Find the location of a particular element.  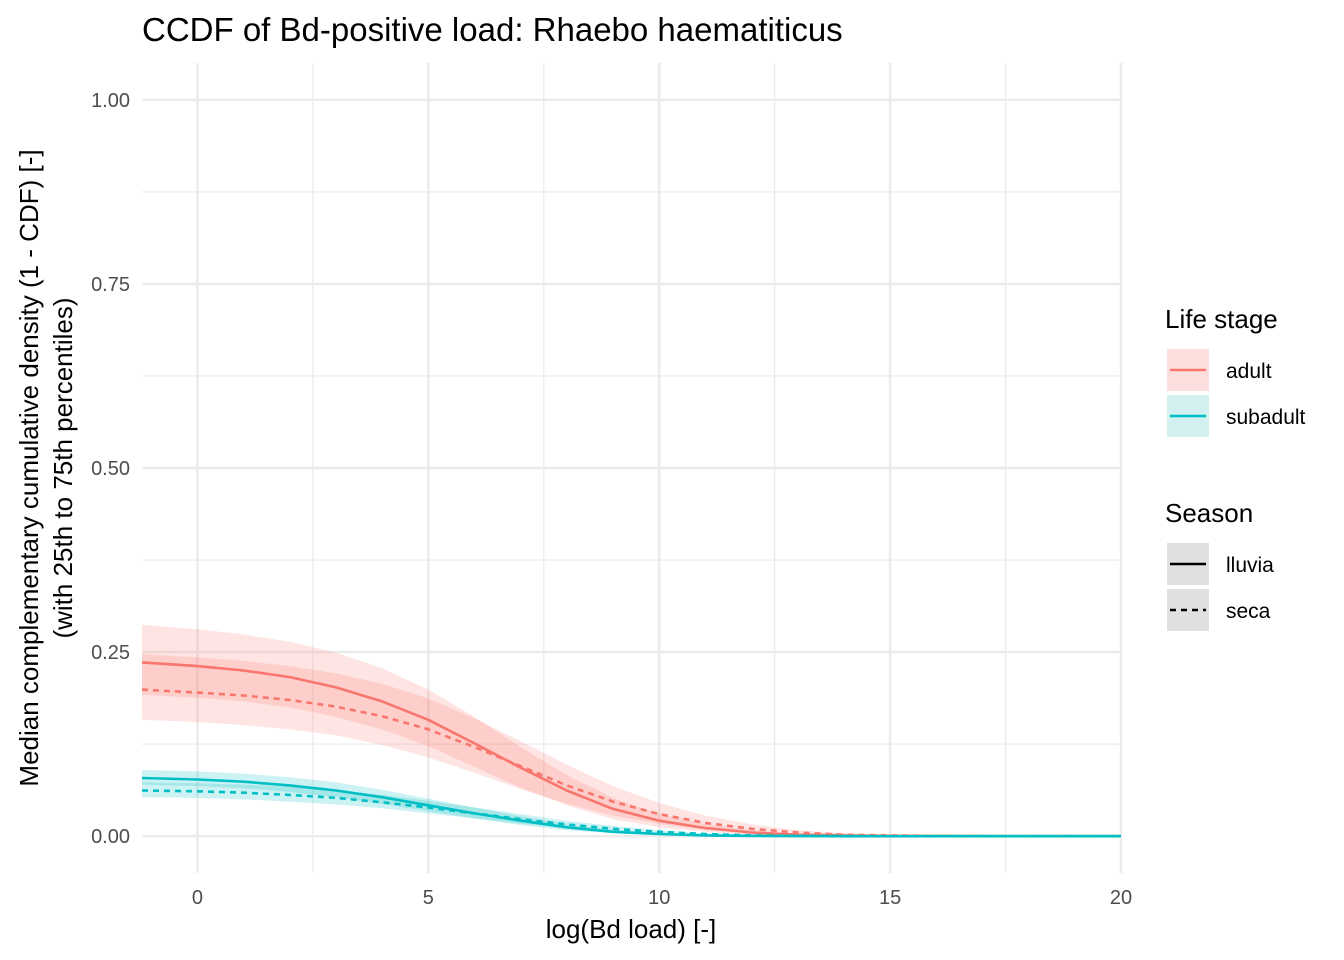

legend-label-lluvia: lluvia is located at coordinates (1250, 565).